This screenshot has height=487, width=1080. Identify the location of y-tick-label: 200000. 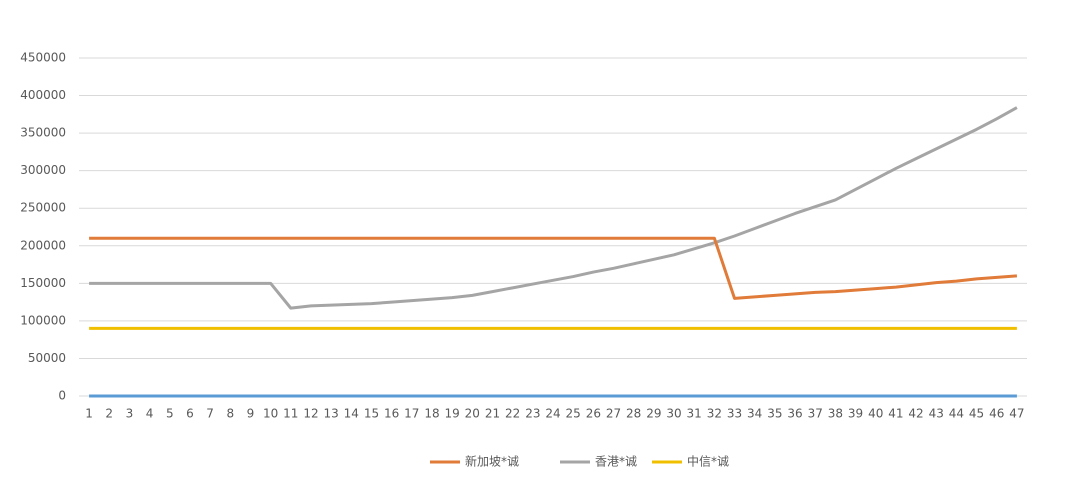
(43, 245).